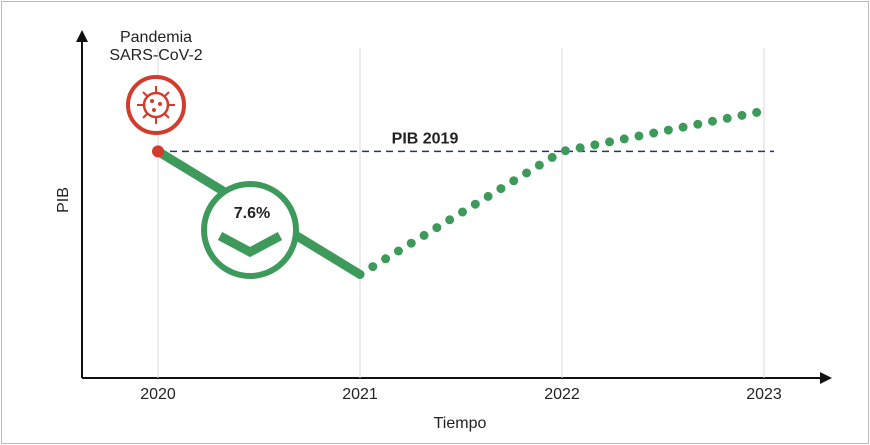  Describe the element at coordinates (250, 230) in the screenshot. I see `drop-badge` at that location.